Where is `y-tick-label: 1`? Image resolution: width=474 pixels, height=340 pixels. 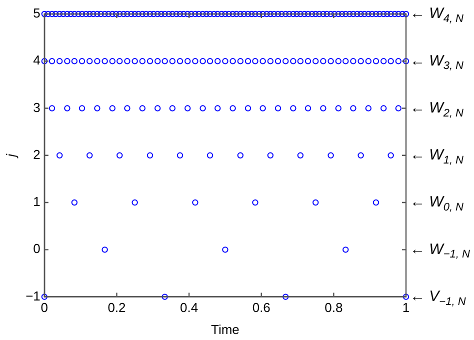
y-tick-label: 1 is located at coordinates (36, 202).